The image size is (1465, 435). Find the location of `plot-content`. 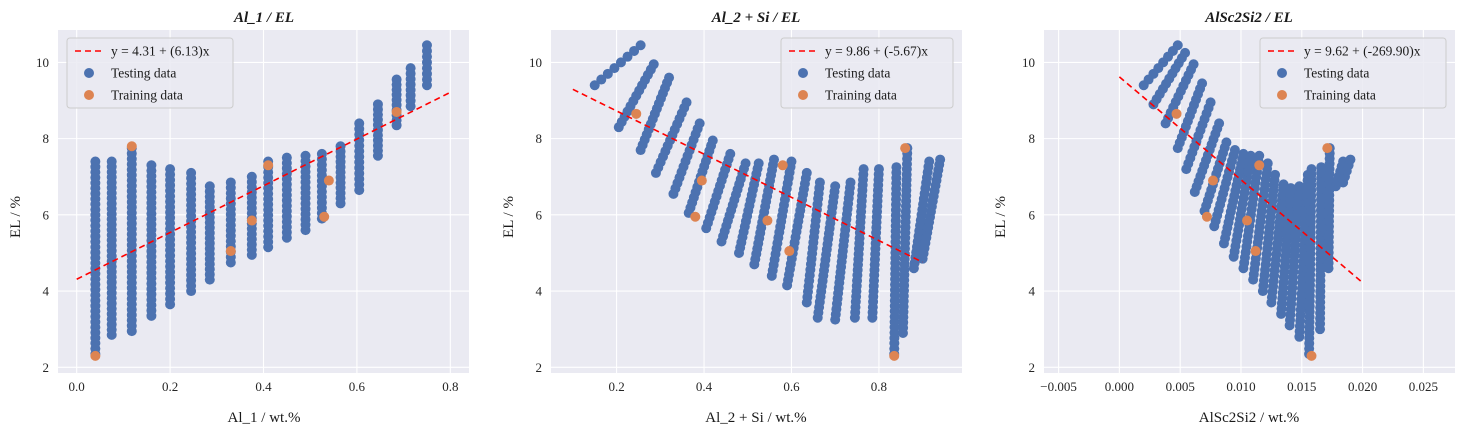

plot-content is located at coordinates (1241, 200).